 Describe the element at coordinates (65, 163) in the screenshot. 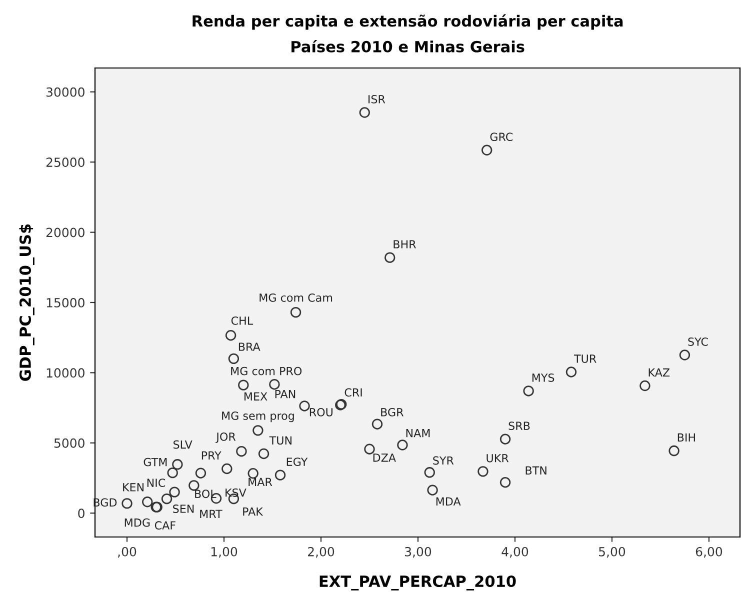

I see `y-tick-label: 25000` at that location.